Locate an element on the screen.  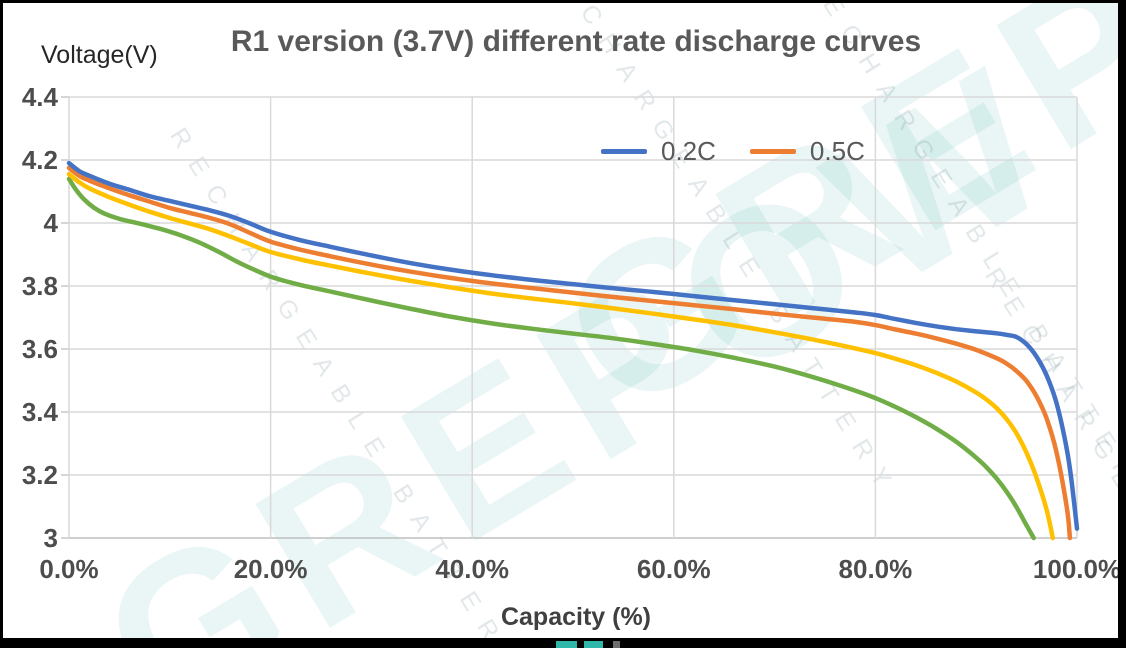
y-tick-label: 3.2 is located at coordinates (40, 475).